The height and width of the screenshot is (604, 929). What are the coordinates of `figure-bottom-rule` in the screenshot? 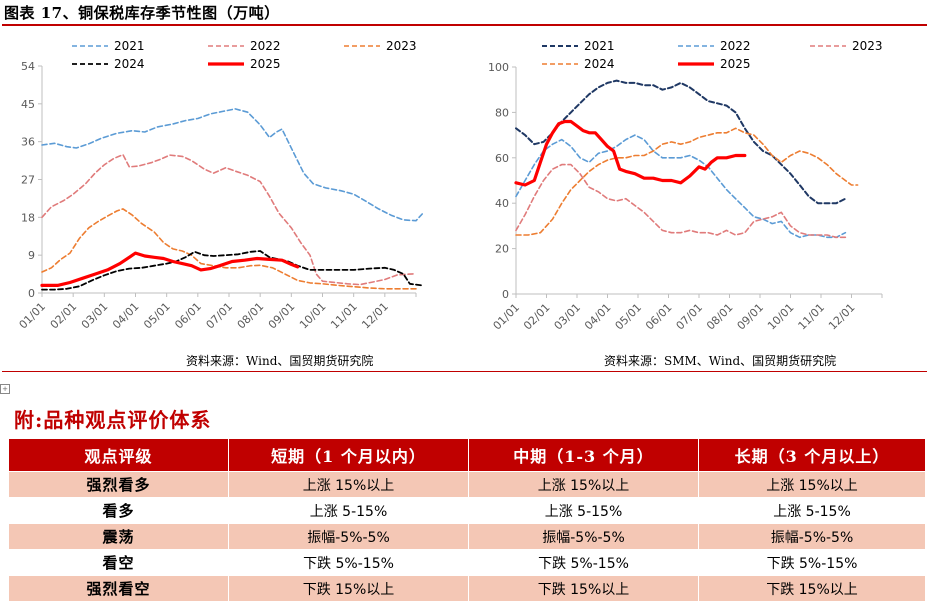 It's located at (464, 371).